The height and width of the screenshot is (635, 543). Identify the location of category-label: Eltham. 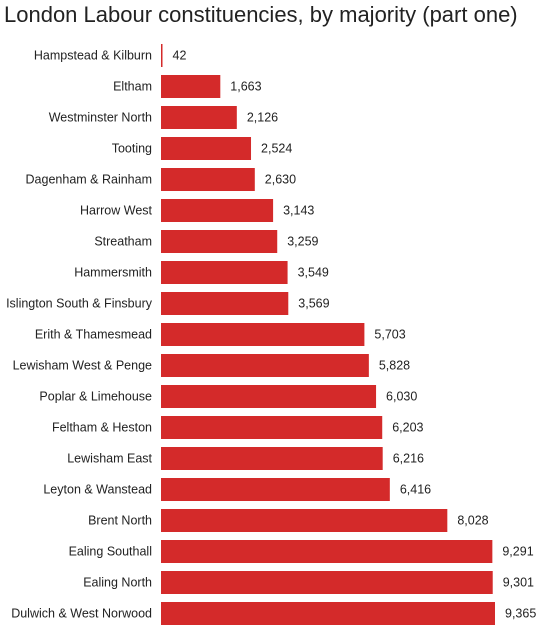
(132, 87).